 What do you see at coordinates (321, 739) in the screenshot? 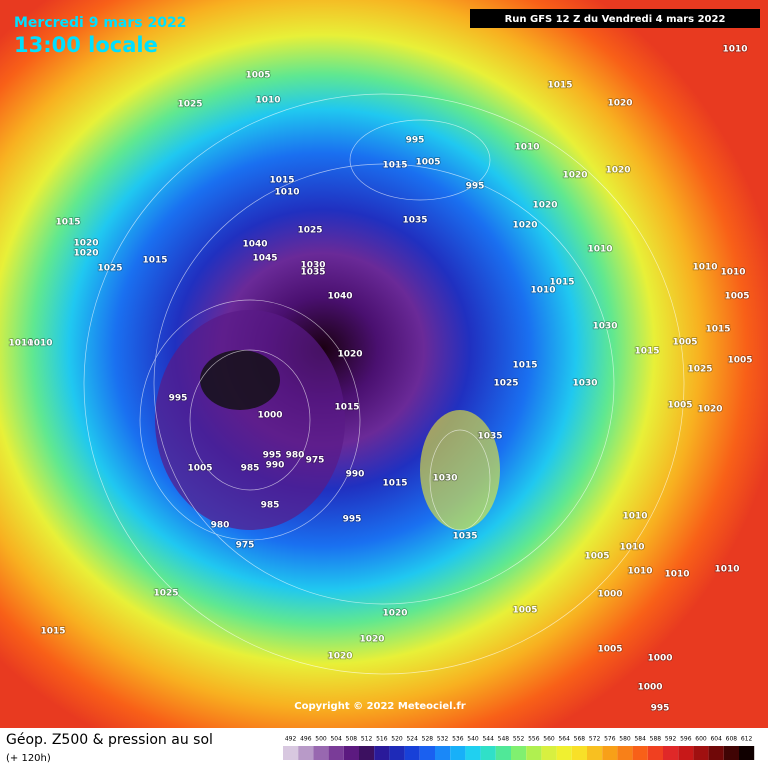
I see `colorbar-label: 500` at bounding box center [321, 739].